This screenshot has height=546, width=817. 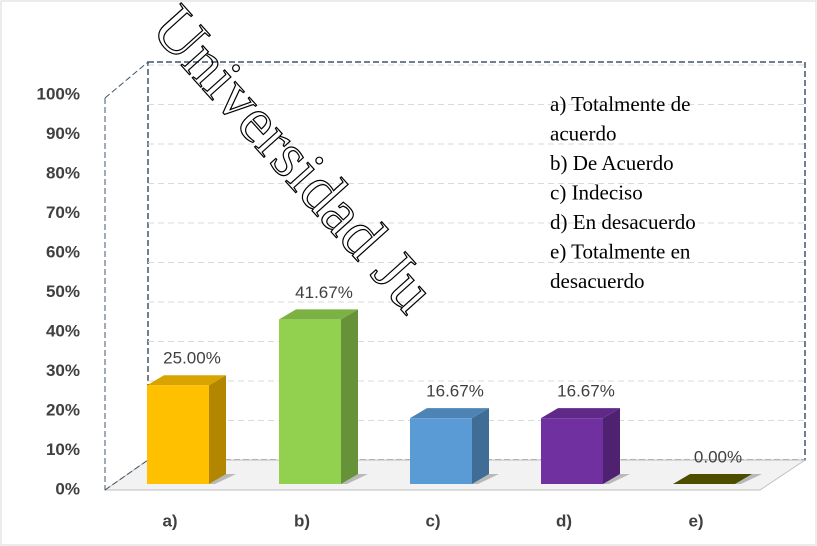 What do you see at coordinates (169, 520) in the screenshot?
I see `x-tick-label: a)` at bounding box center [169, 520].